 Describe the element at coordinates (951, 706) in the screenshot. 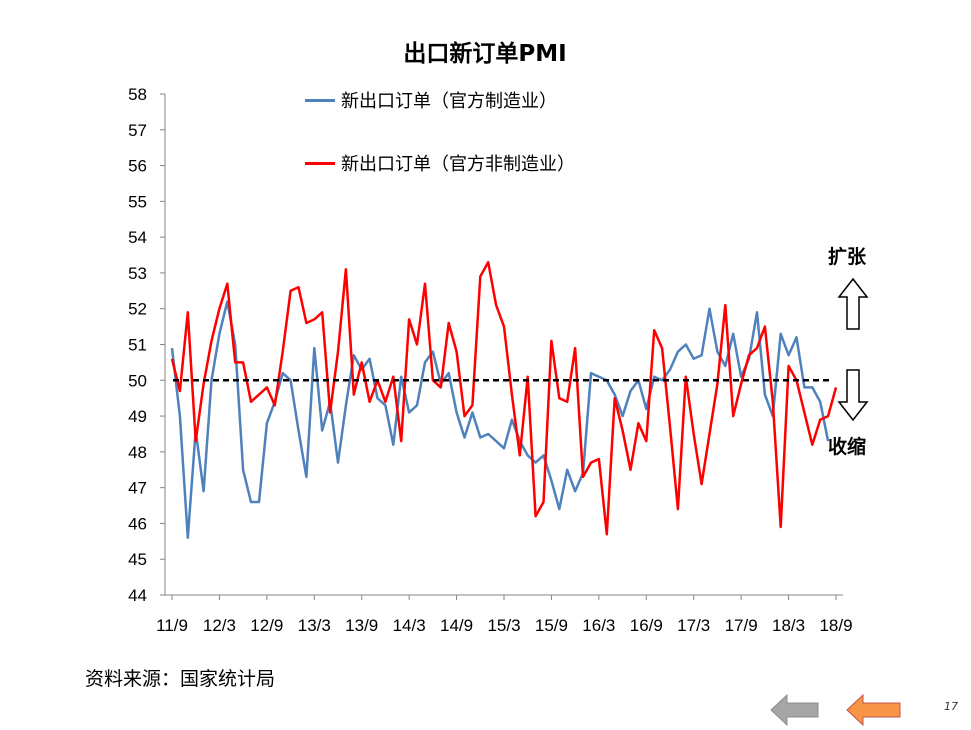

I see `page-number: 17` at that location.